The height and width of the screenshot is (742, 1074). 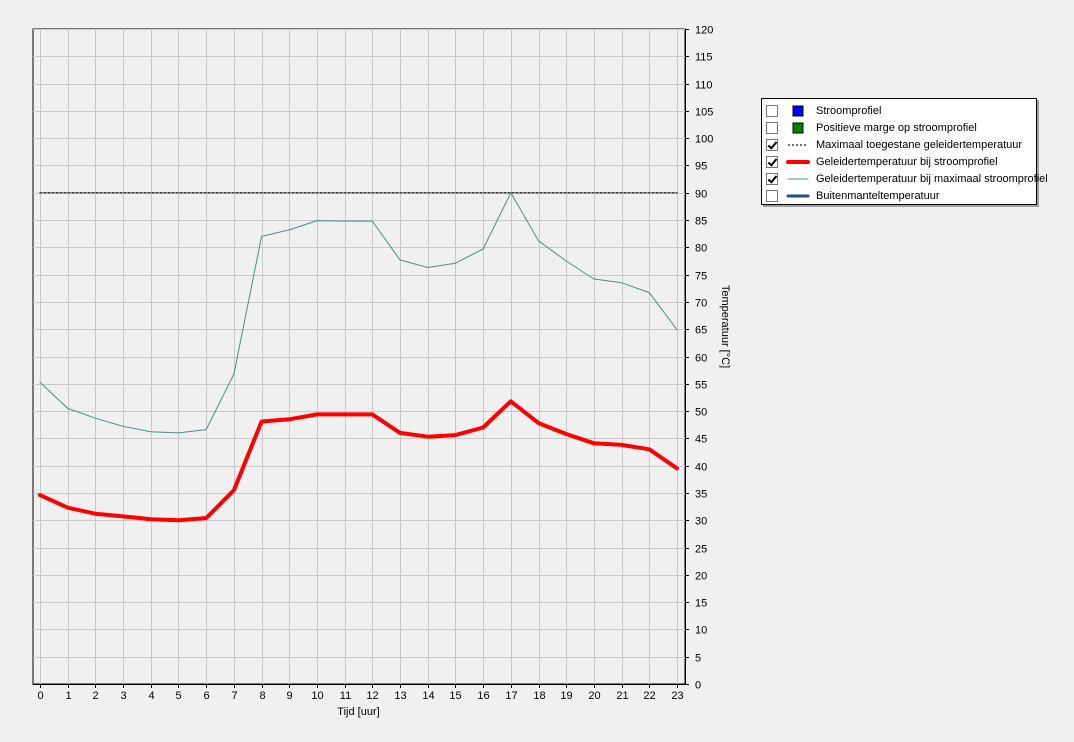 I want to click on y-tick-label: 75, so click(x=701, y=277).